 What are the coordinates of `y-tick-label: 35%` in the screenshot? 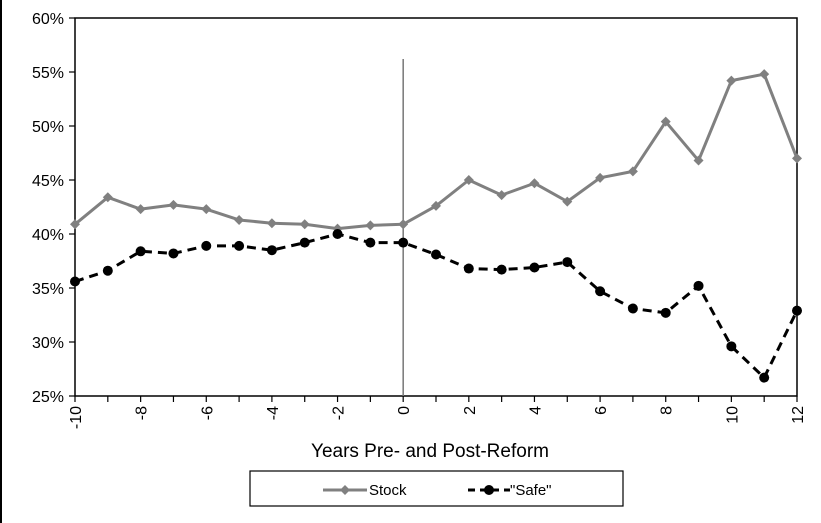 It's located at (48, 289).